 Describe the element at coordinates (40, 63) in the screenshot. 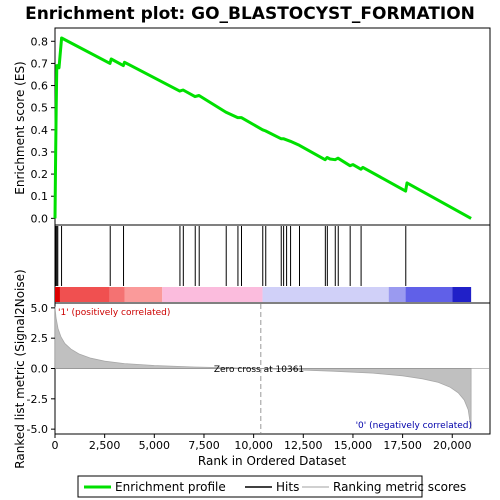

I see `es-ytick-label: 0.7` at that location.